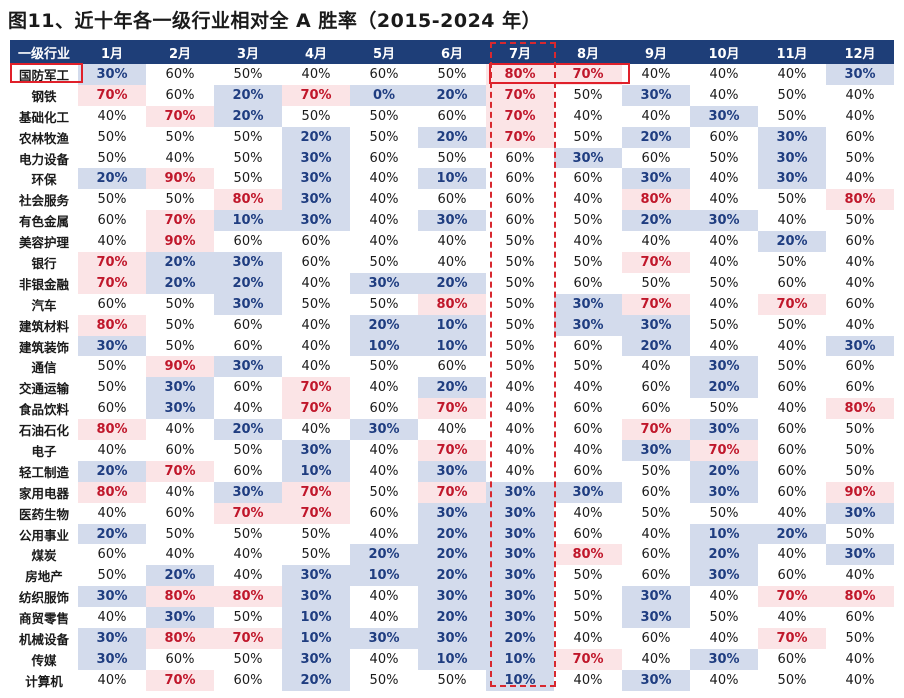 The image size is (904, 698). What do you see at coordinates (44, 660) in the screenshot?
I see `industry-label: 传媒` at bounding box center [44, 660].